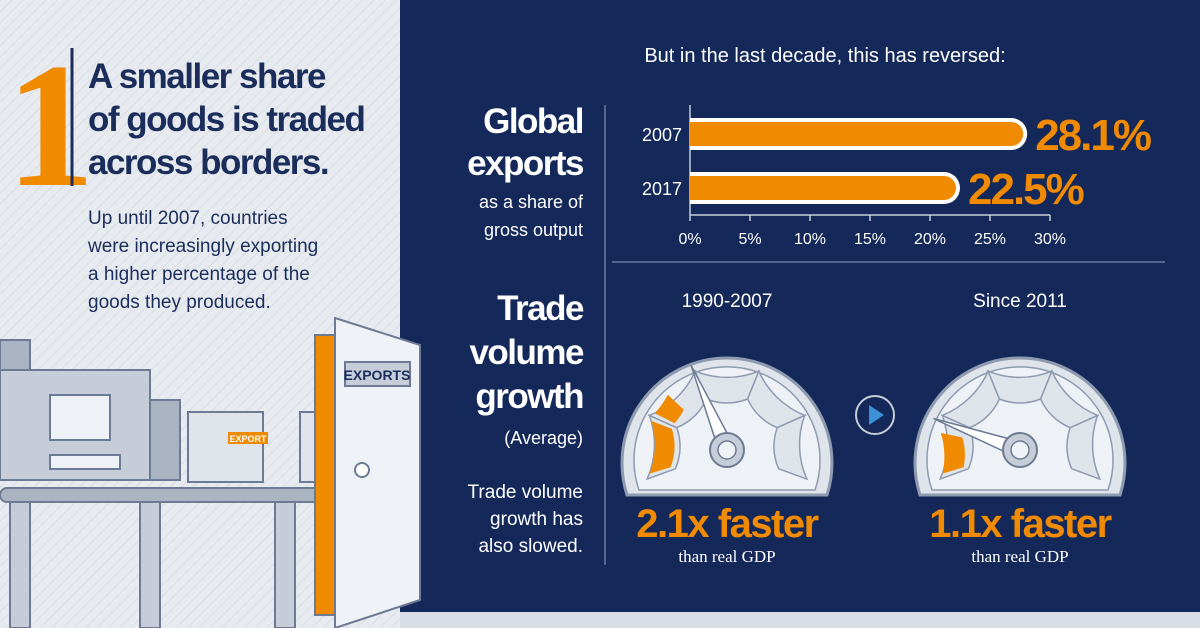 The height and width of the screenshot is (628, 1200). Describe the element at coordinates (1026, 189) in the screenshot. I see `value-label: 22.5%` at that location.